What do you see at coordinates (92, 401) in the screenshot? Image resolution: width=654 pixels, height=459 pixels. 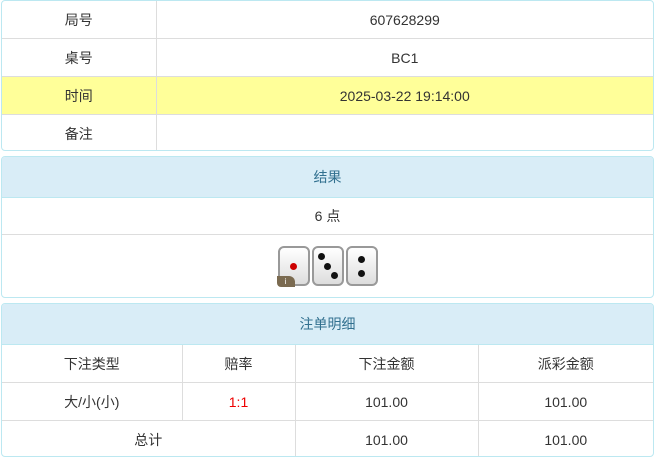 I see `bet-type: 大/小(小)` at bounding box center [92, 401].